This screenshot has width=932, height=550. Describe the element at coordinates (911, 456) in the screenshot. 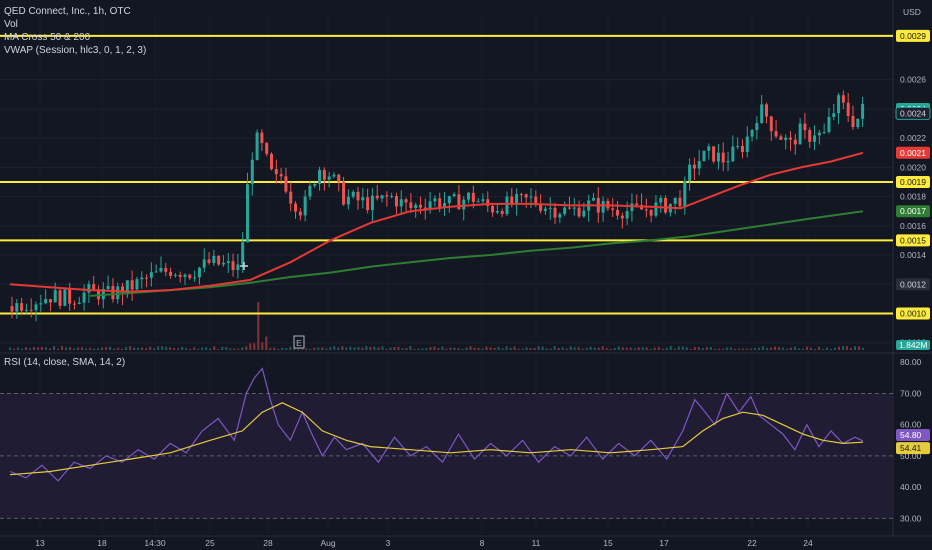

I see `rsi-tick-label: 50.00` at that location.